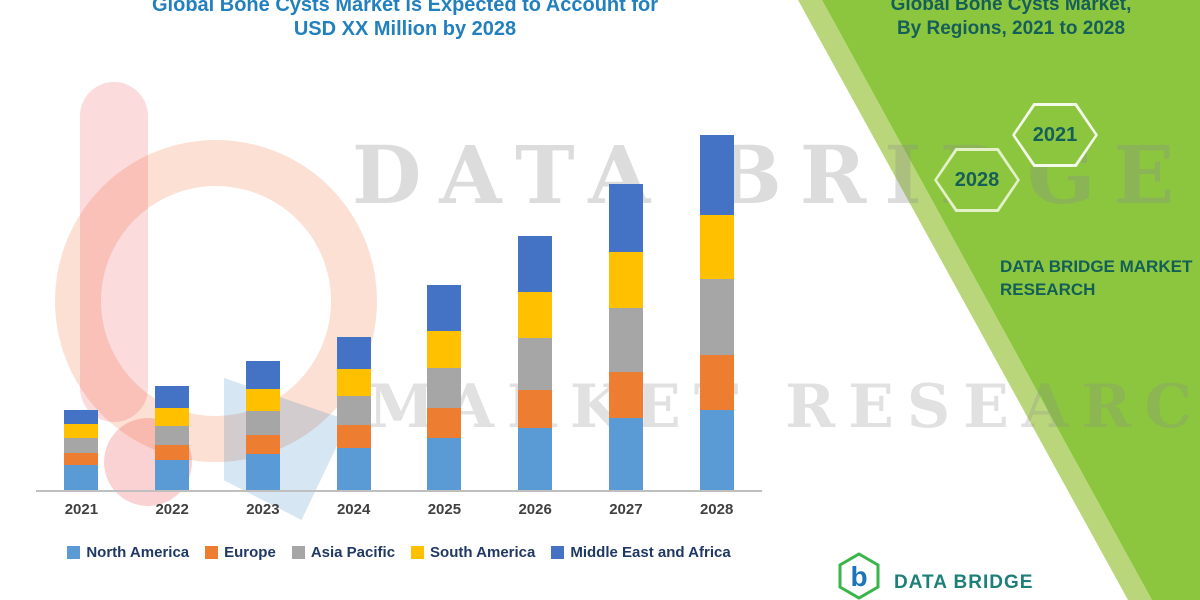  I want to click on x-axis-label: 2025, so click(444, 509).